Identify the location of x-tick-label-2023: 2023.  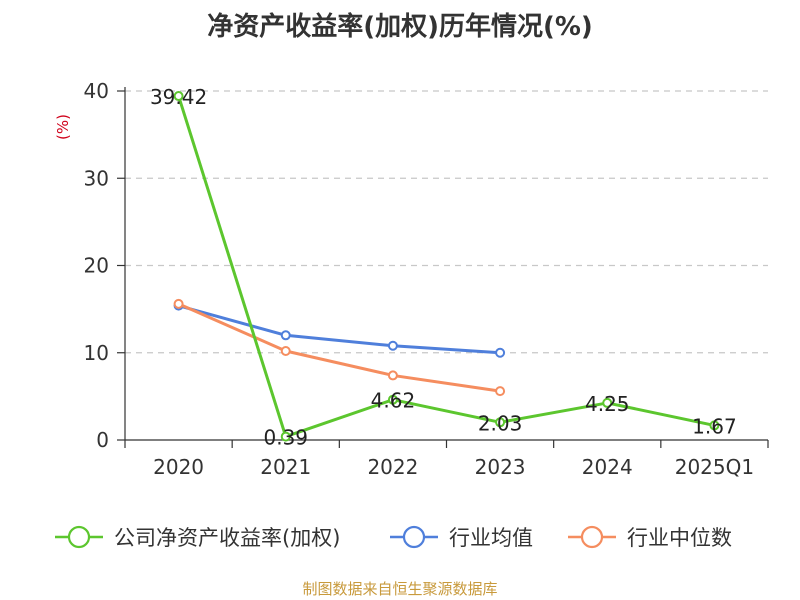
(500, 467).